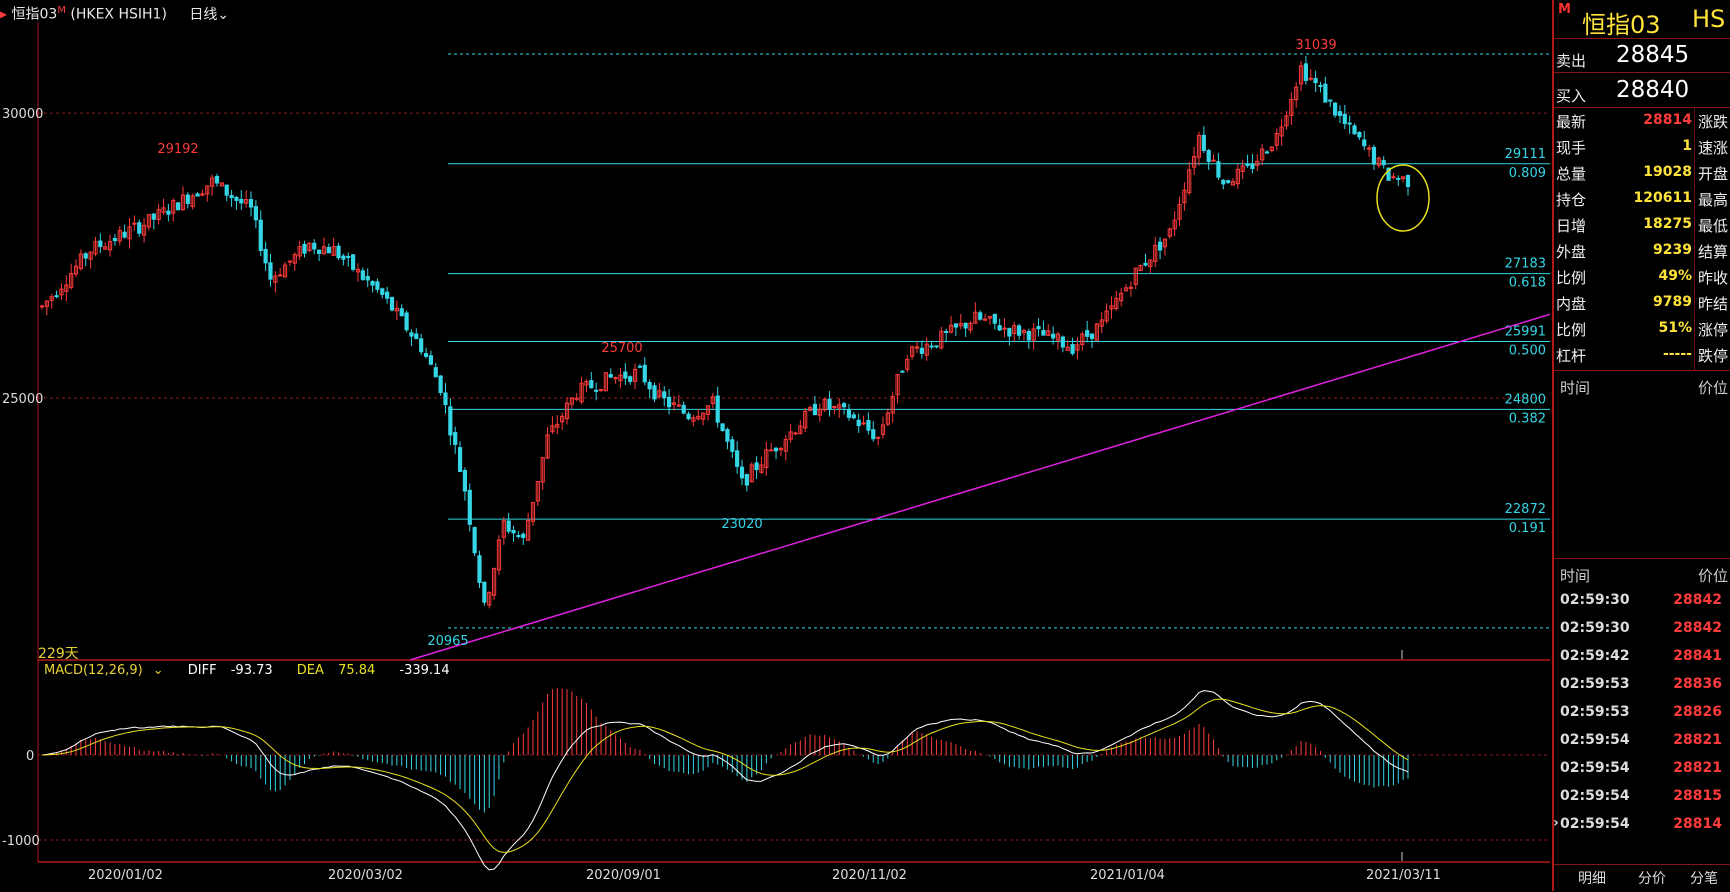 The height and width of the screenshot is (892, 1730). What do you see at coordinates (1713, 226) in the screenshot?
I see `quote-label-2: 最低` at bounding box center [1713, 226].